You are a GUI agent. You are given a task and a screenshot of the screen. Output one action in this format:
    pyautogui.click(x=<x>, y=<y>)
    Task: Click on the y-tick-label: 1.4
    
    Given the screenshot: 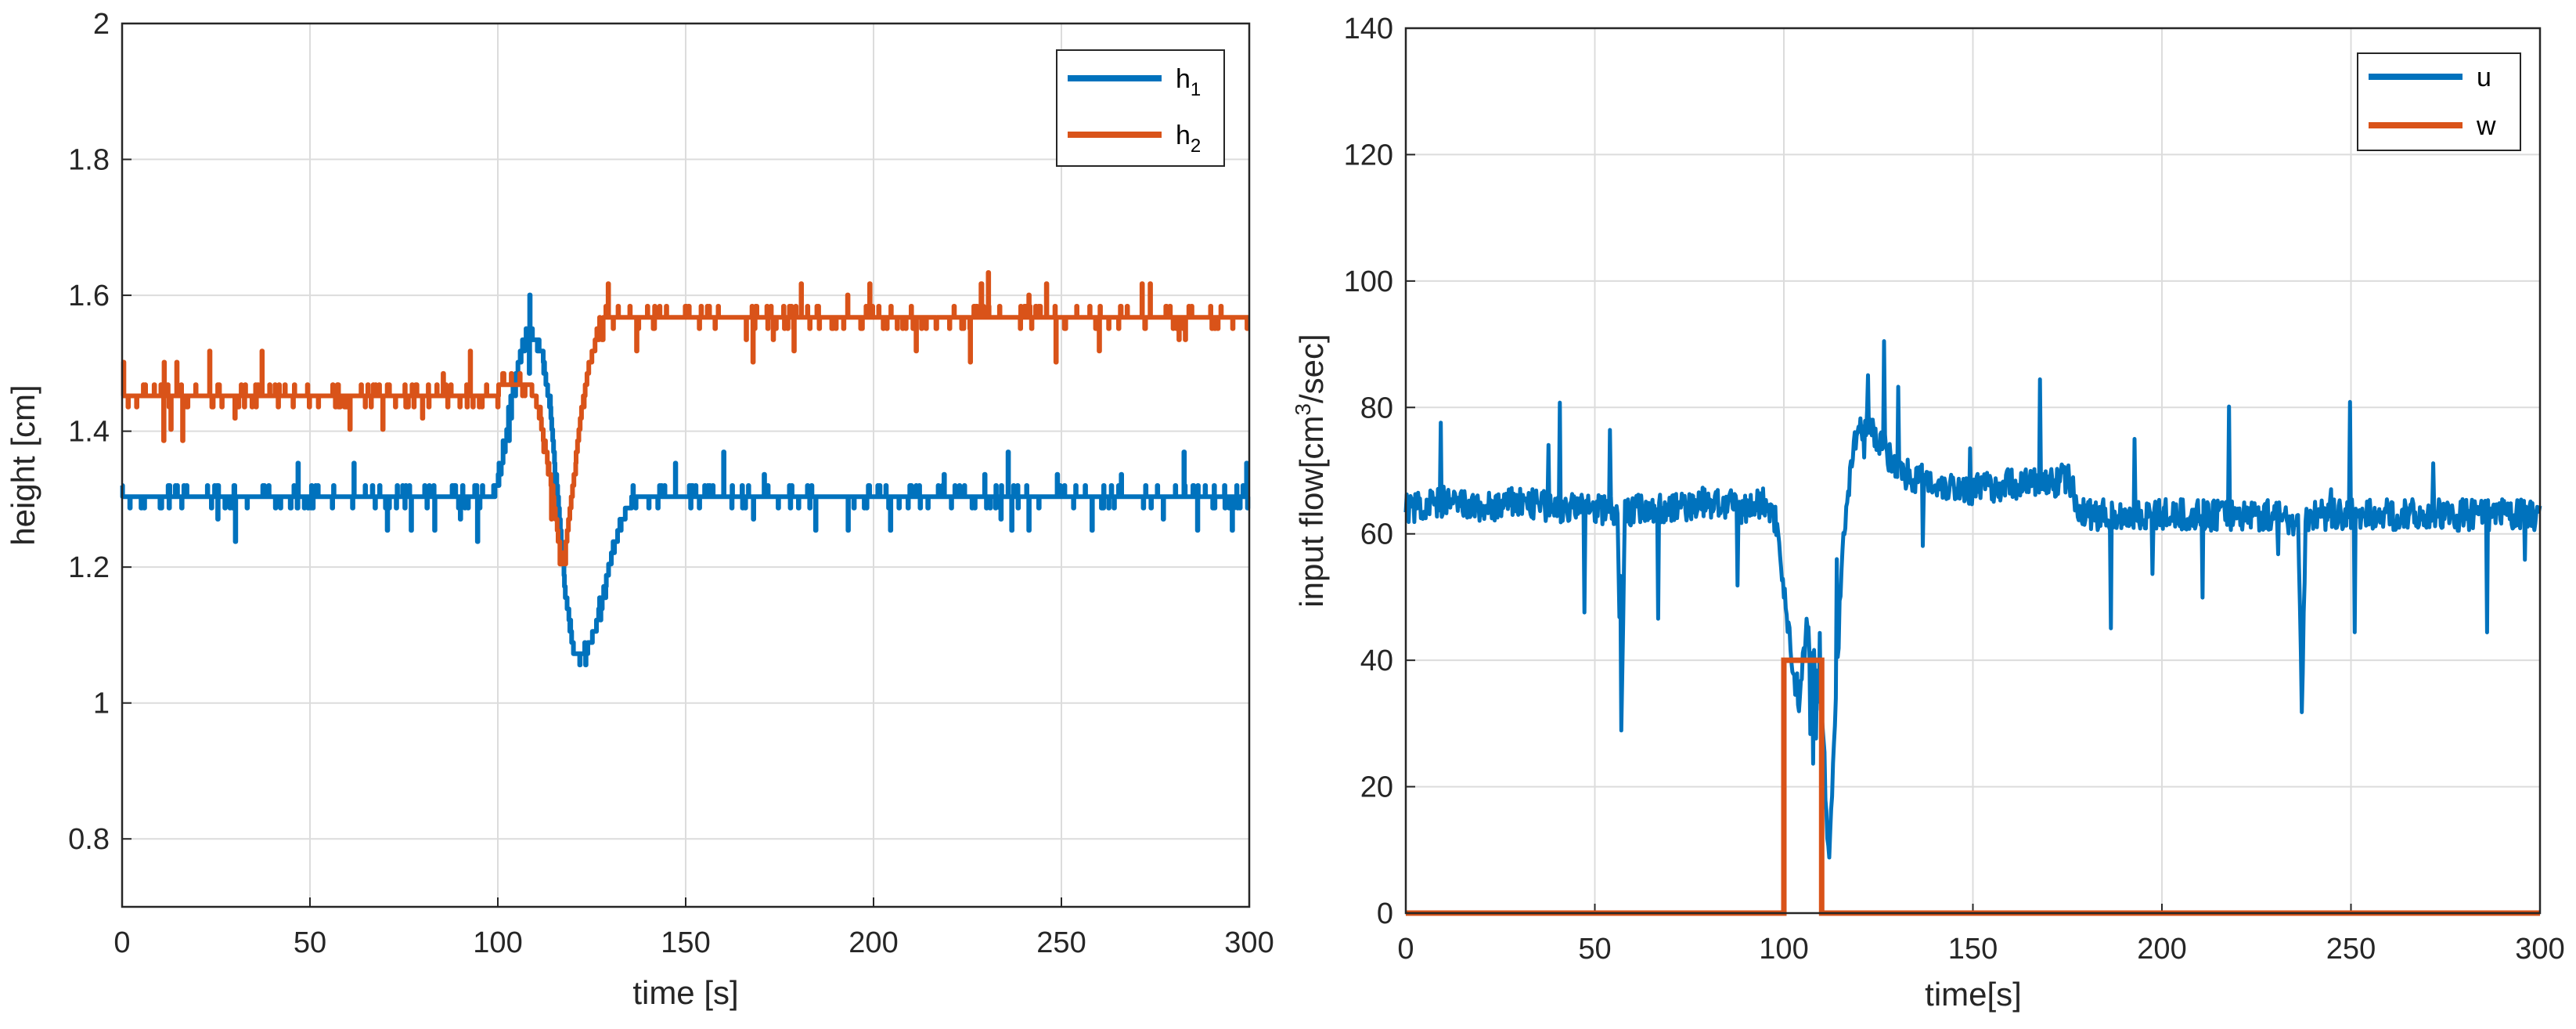 What is the action you would take?
    pyautogui.click(x=89, y=432)
    